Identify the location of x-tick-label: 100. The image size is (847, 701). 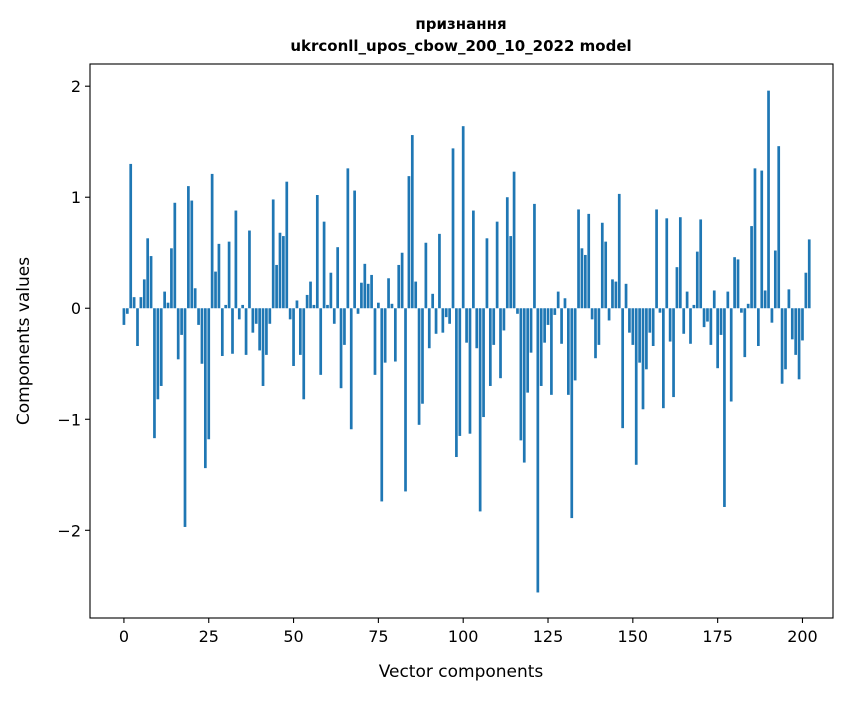
(463, 636).